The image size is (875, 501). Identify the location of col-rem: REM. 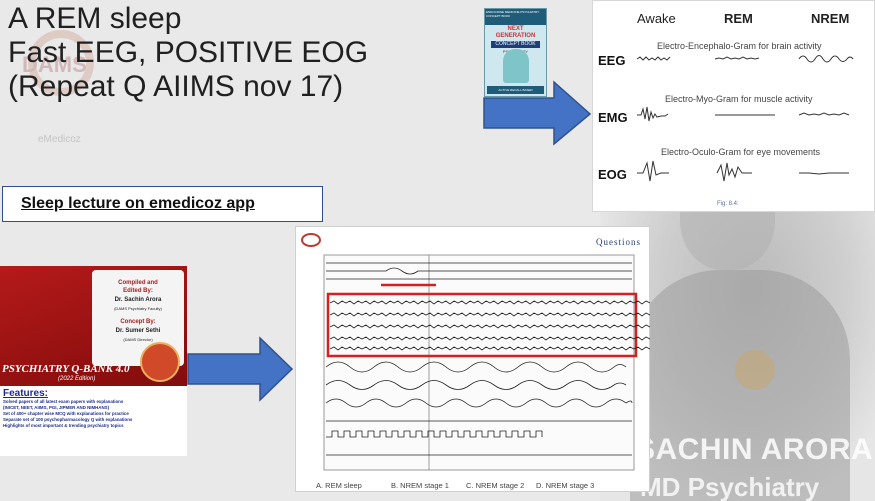
(738, 18).